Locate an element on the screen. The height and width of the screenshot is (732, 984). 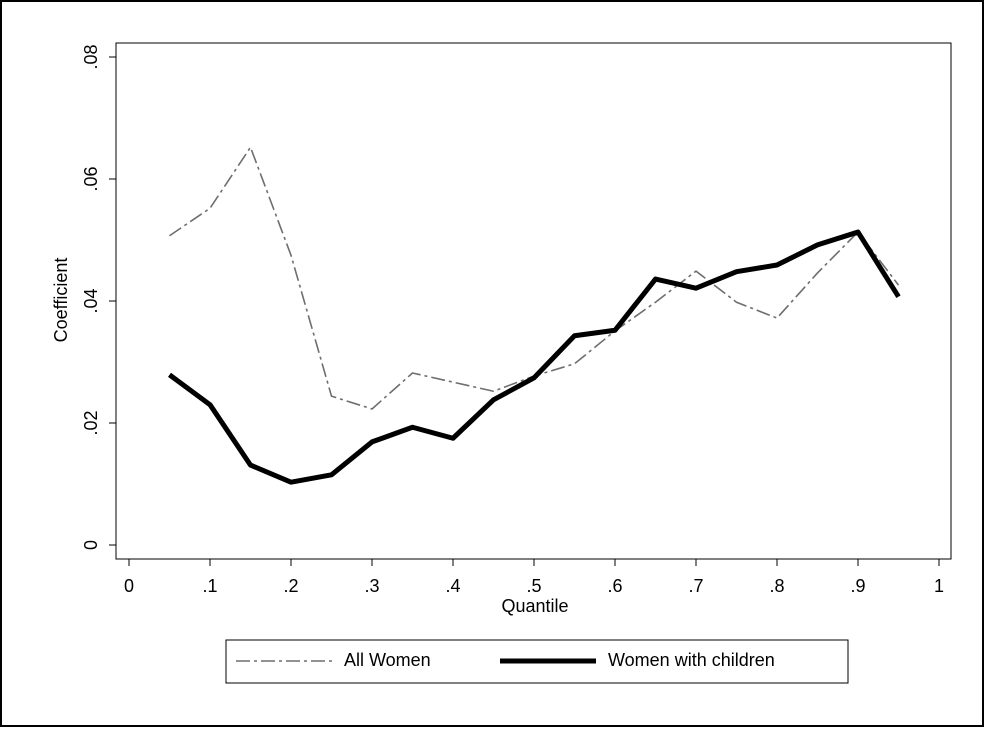
x-tick-label: .9 is located at coordinates (857, 586).